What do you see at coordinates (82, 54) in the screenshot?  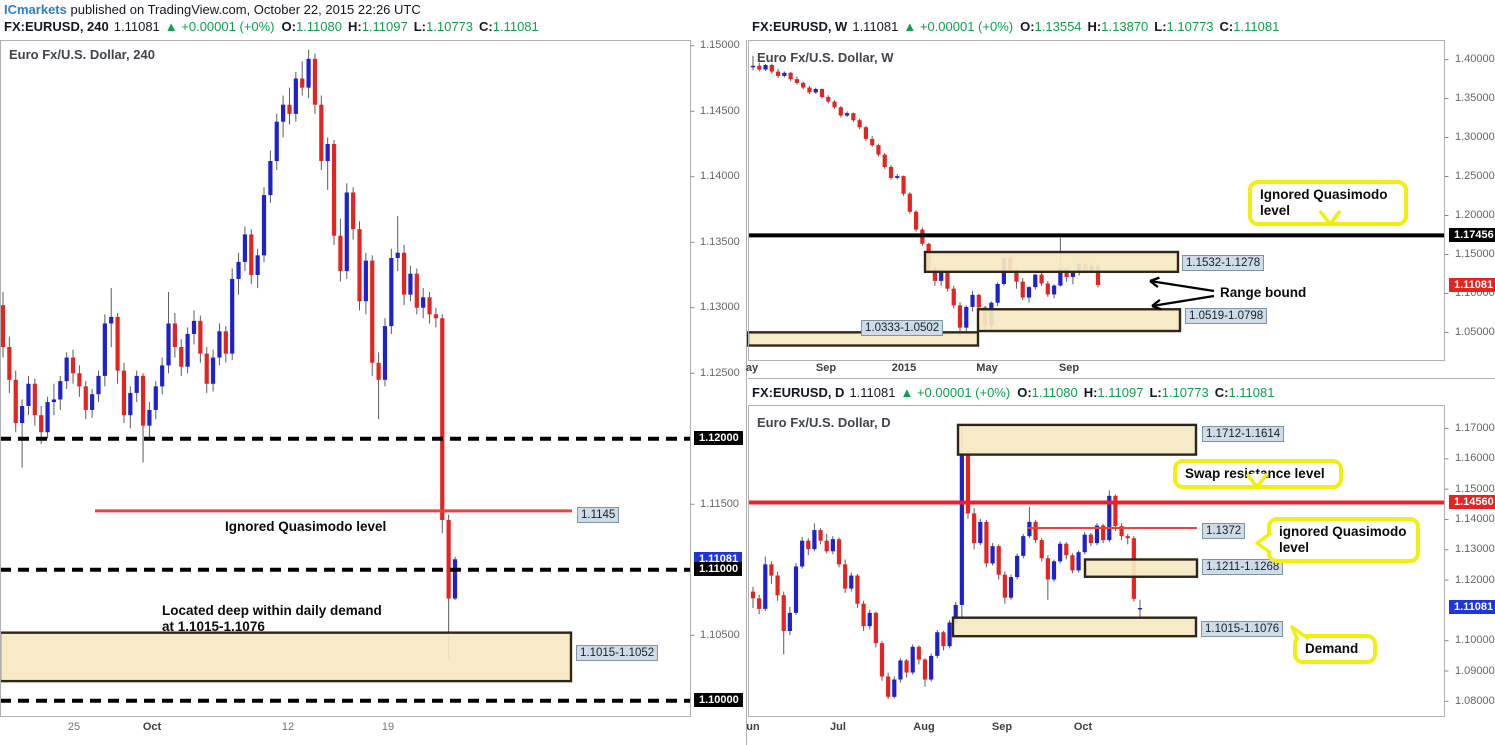 I see `pane-title-240: Euro Fx/U.S. Dollar, 240` at bounding box center [82, 54].